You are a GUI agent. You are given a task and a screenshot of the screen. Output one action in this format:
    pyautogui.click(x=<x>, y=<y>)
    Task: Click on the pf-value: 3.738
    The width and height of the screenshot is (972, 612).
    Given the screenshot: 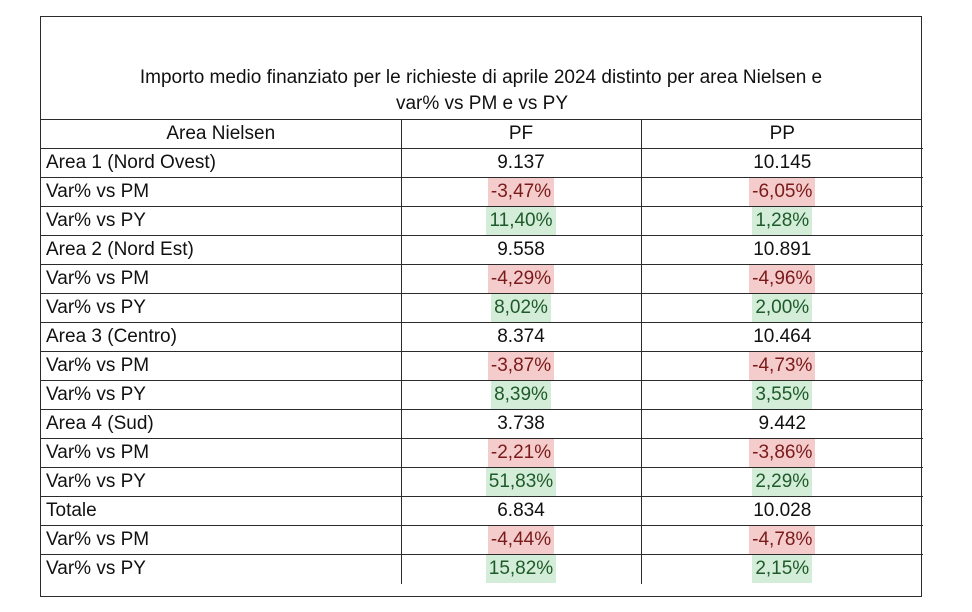 What is the action you would take?
    pyautogui.click(x=521, y=424)
    